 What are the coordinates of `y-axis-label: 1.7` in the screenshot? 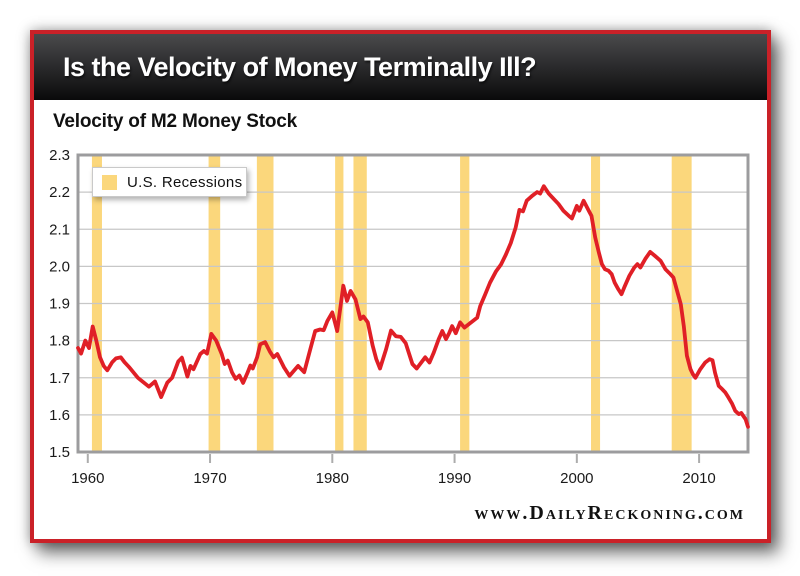 It's located at (59, 378).